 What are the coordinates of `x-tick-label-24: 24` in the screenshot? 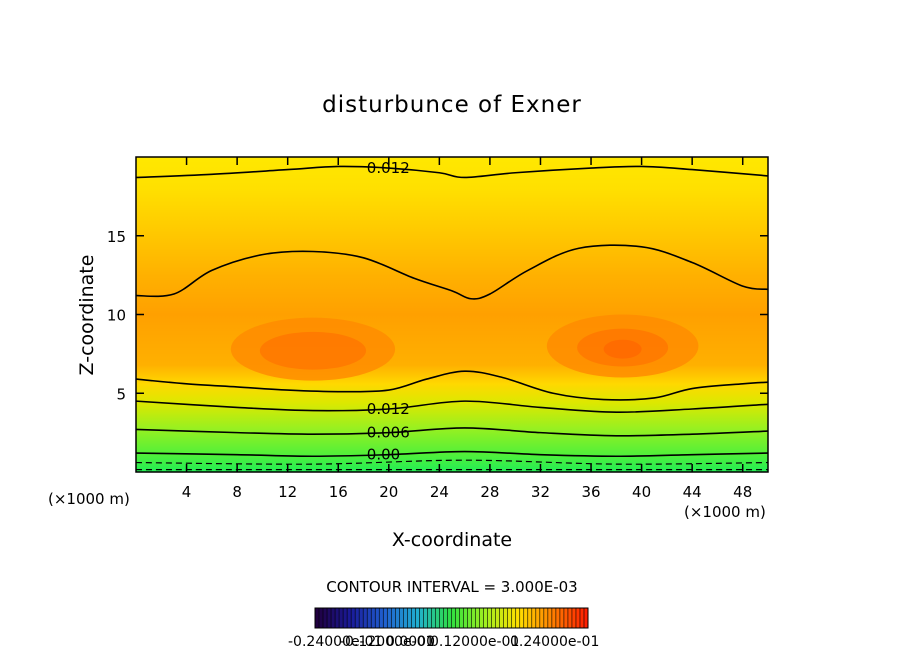 It's located at (439, 492).